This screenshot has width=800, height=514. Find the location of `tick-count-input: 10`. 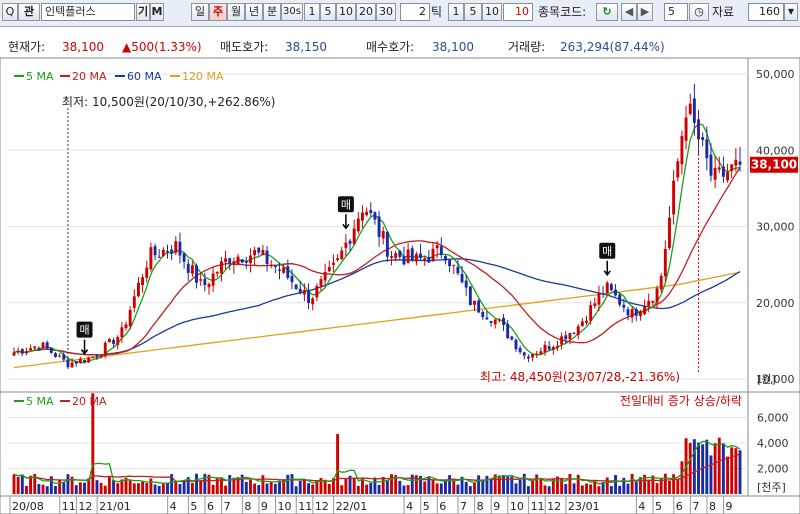

tick-count-input: 10 is located at coordinates (518, 12).